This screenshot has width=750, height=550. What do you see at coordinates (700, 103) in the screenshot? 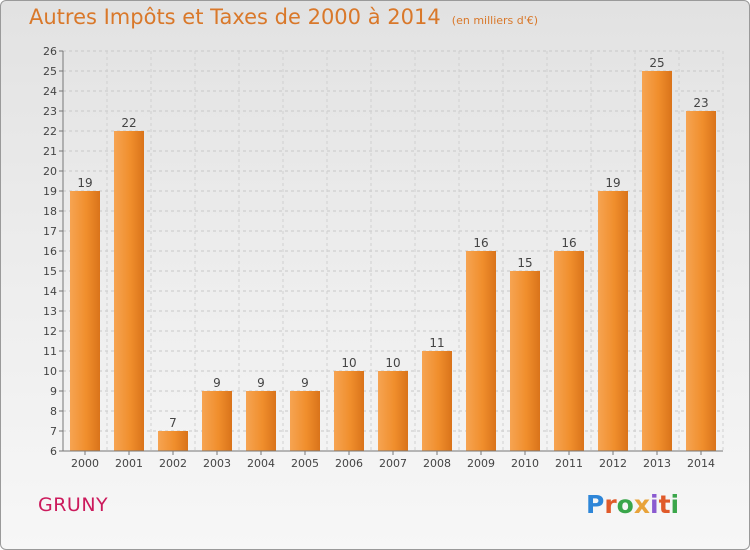
I see `bar-value-label: 23` at bounding box center [700, 103].